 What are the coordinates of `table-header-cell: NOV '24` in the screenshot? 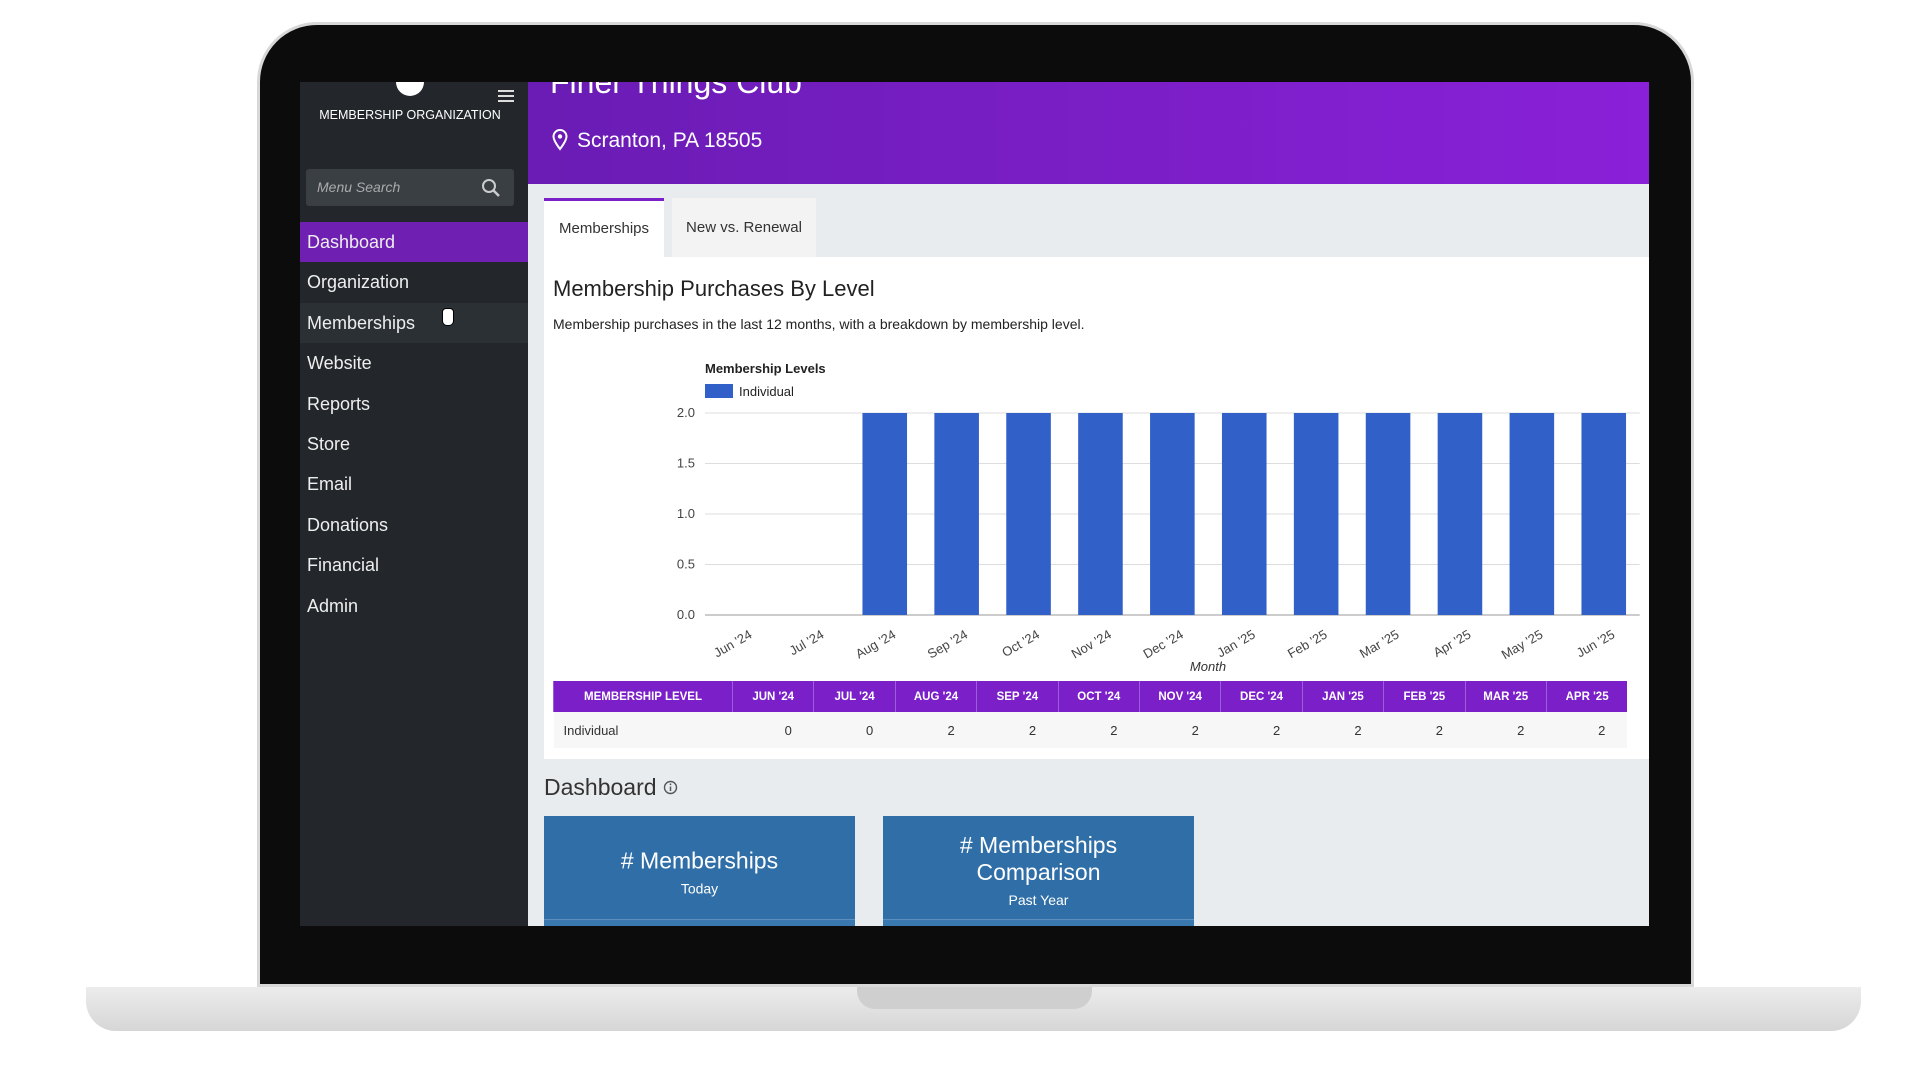 It's located at (1179, 696).